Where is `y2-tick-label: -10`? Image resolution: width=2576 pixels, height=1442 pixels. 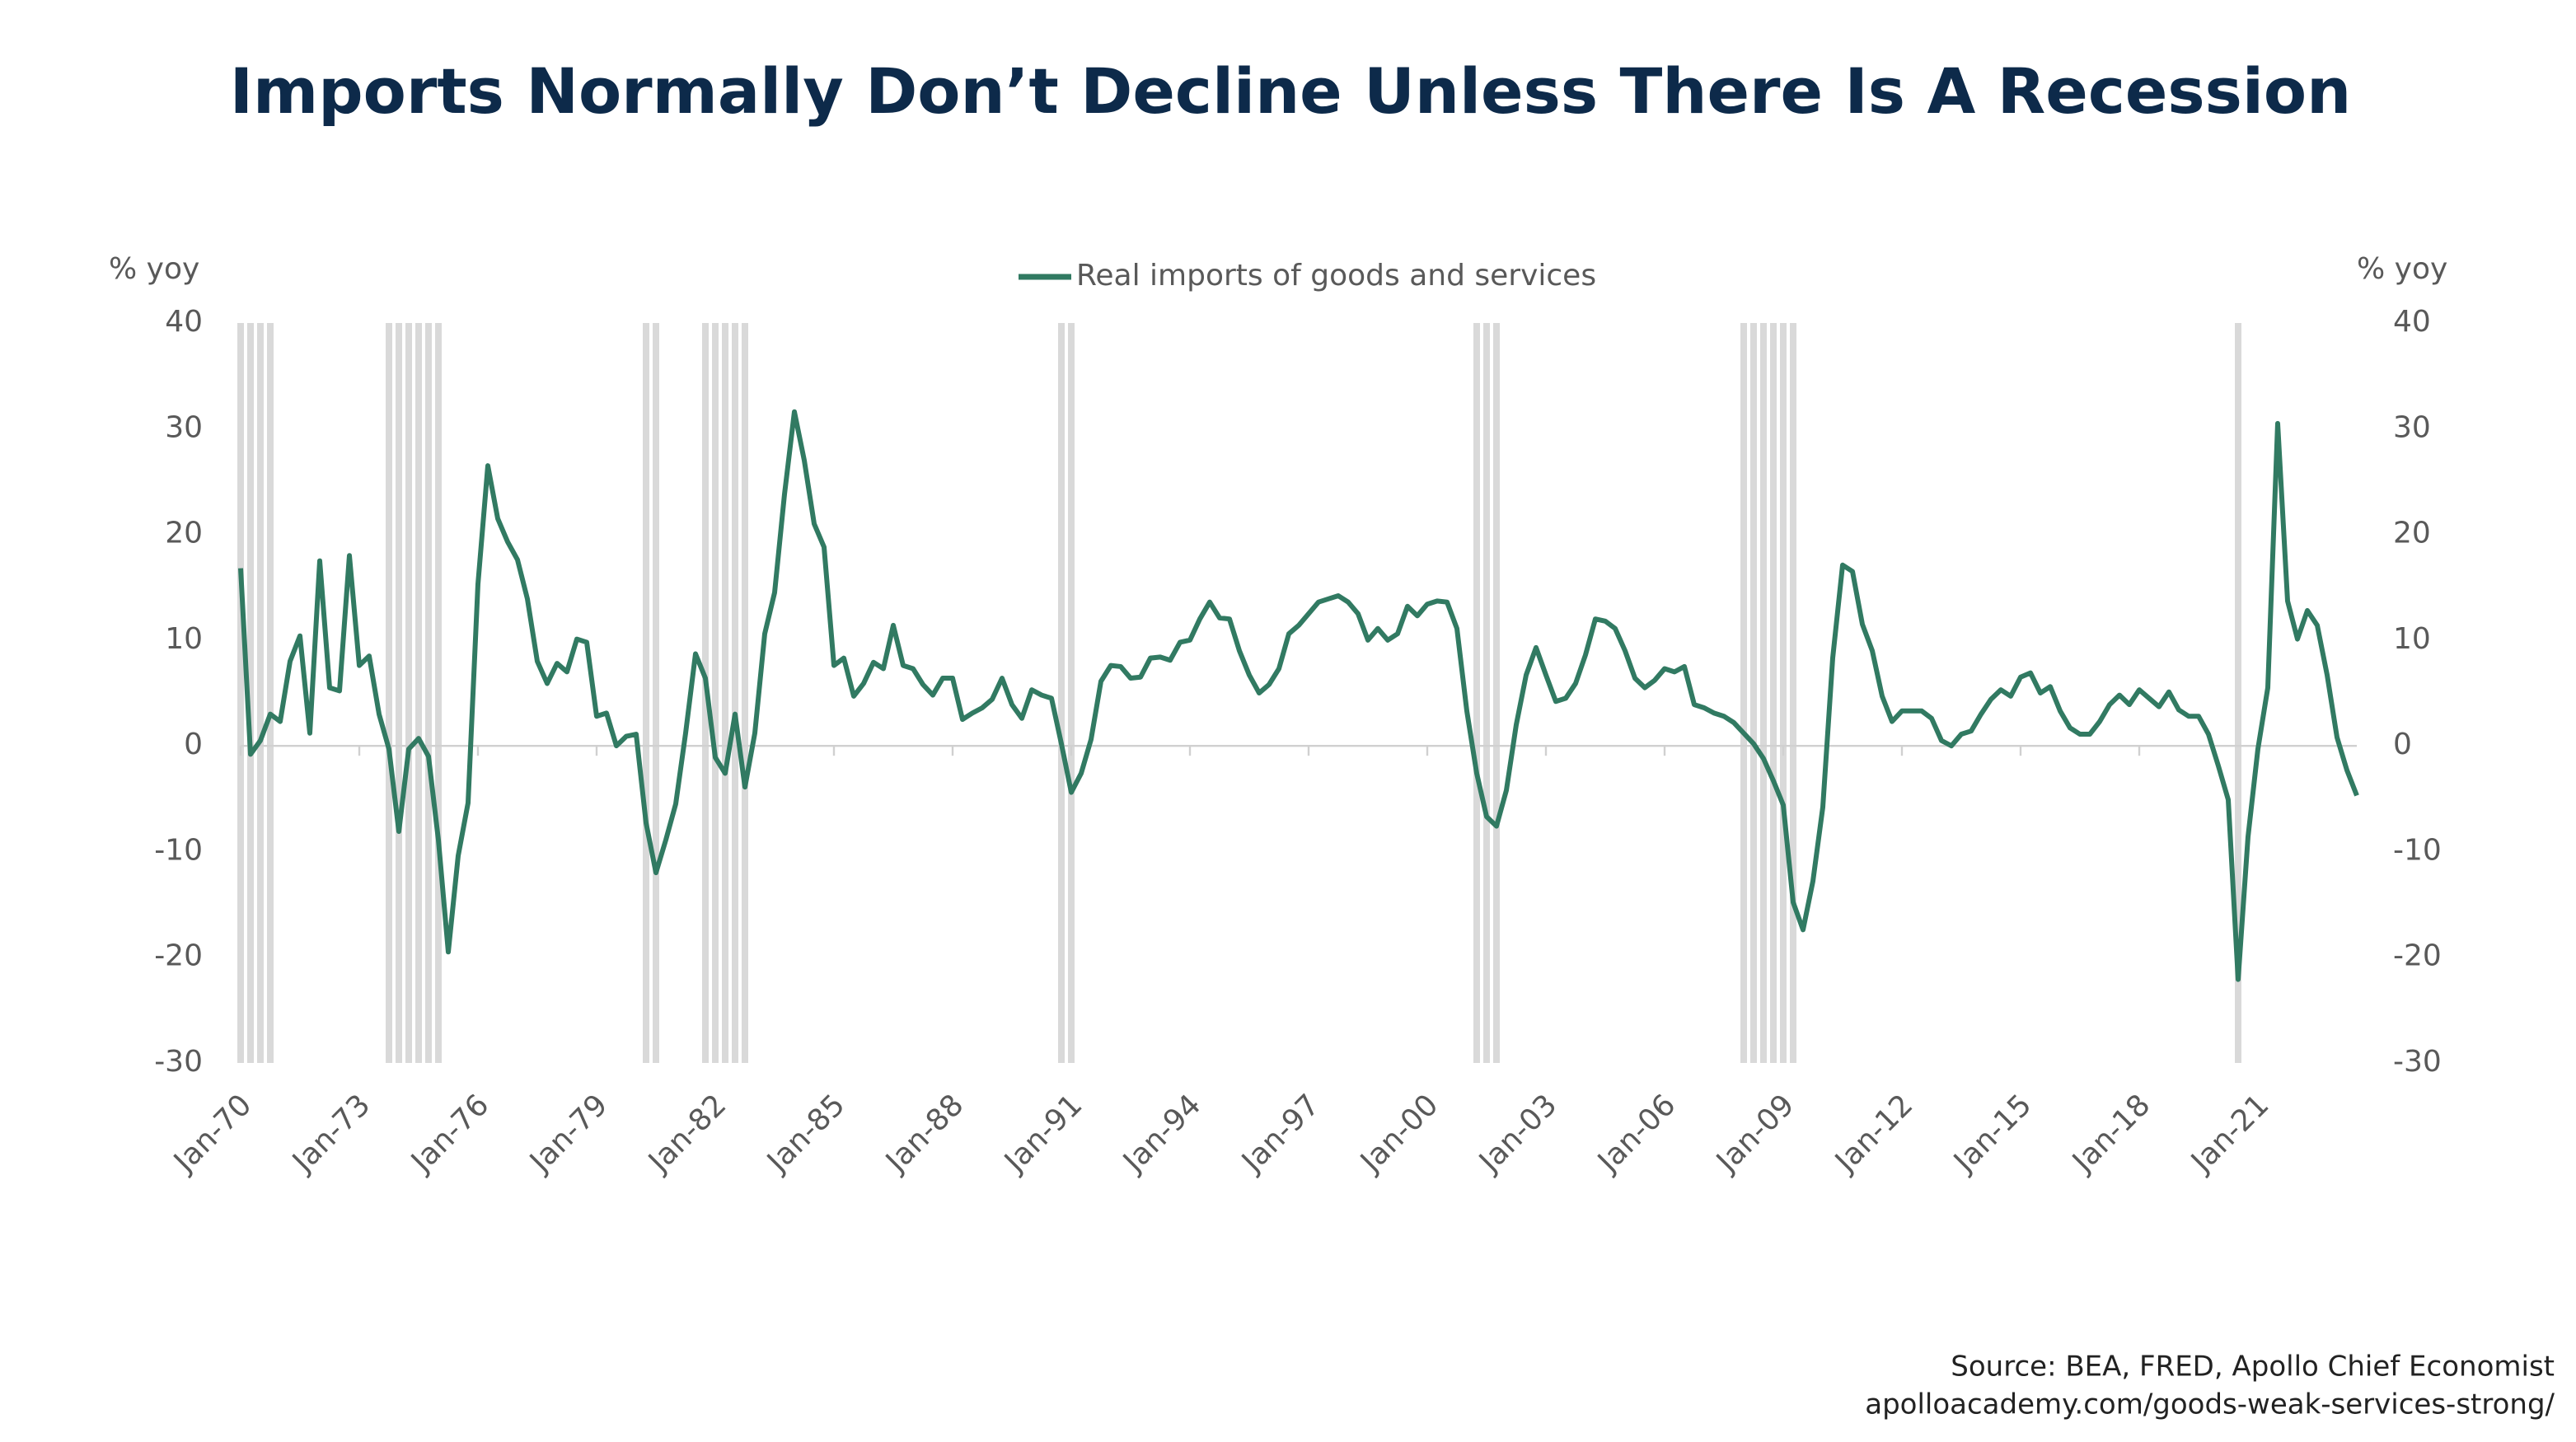
y2-tick-label: -10 is located at coordinates (2417, 850).